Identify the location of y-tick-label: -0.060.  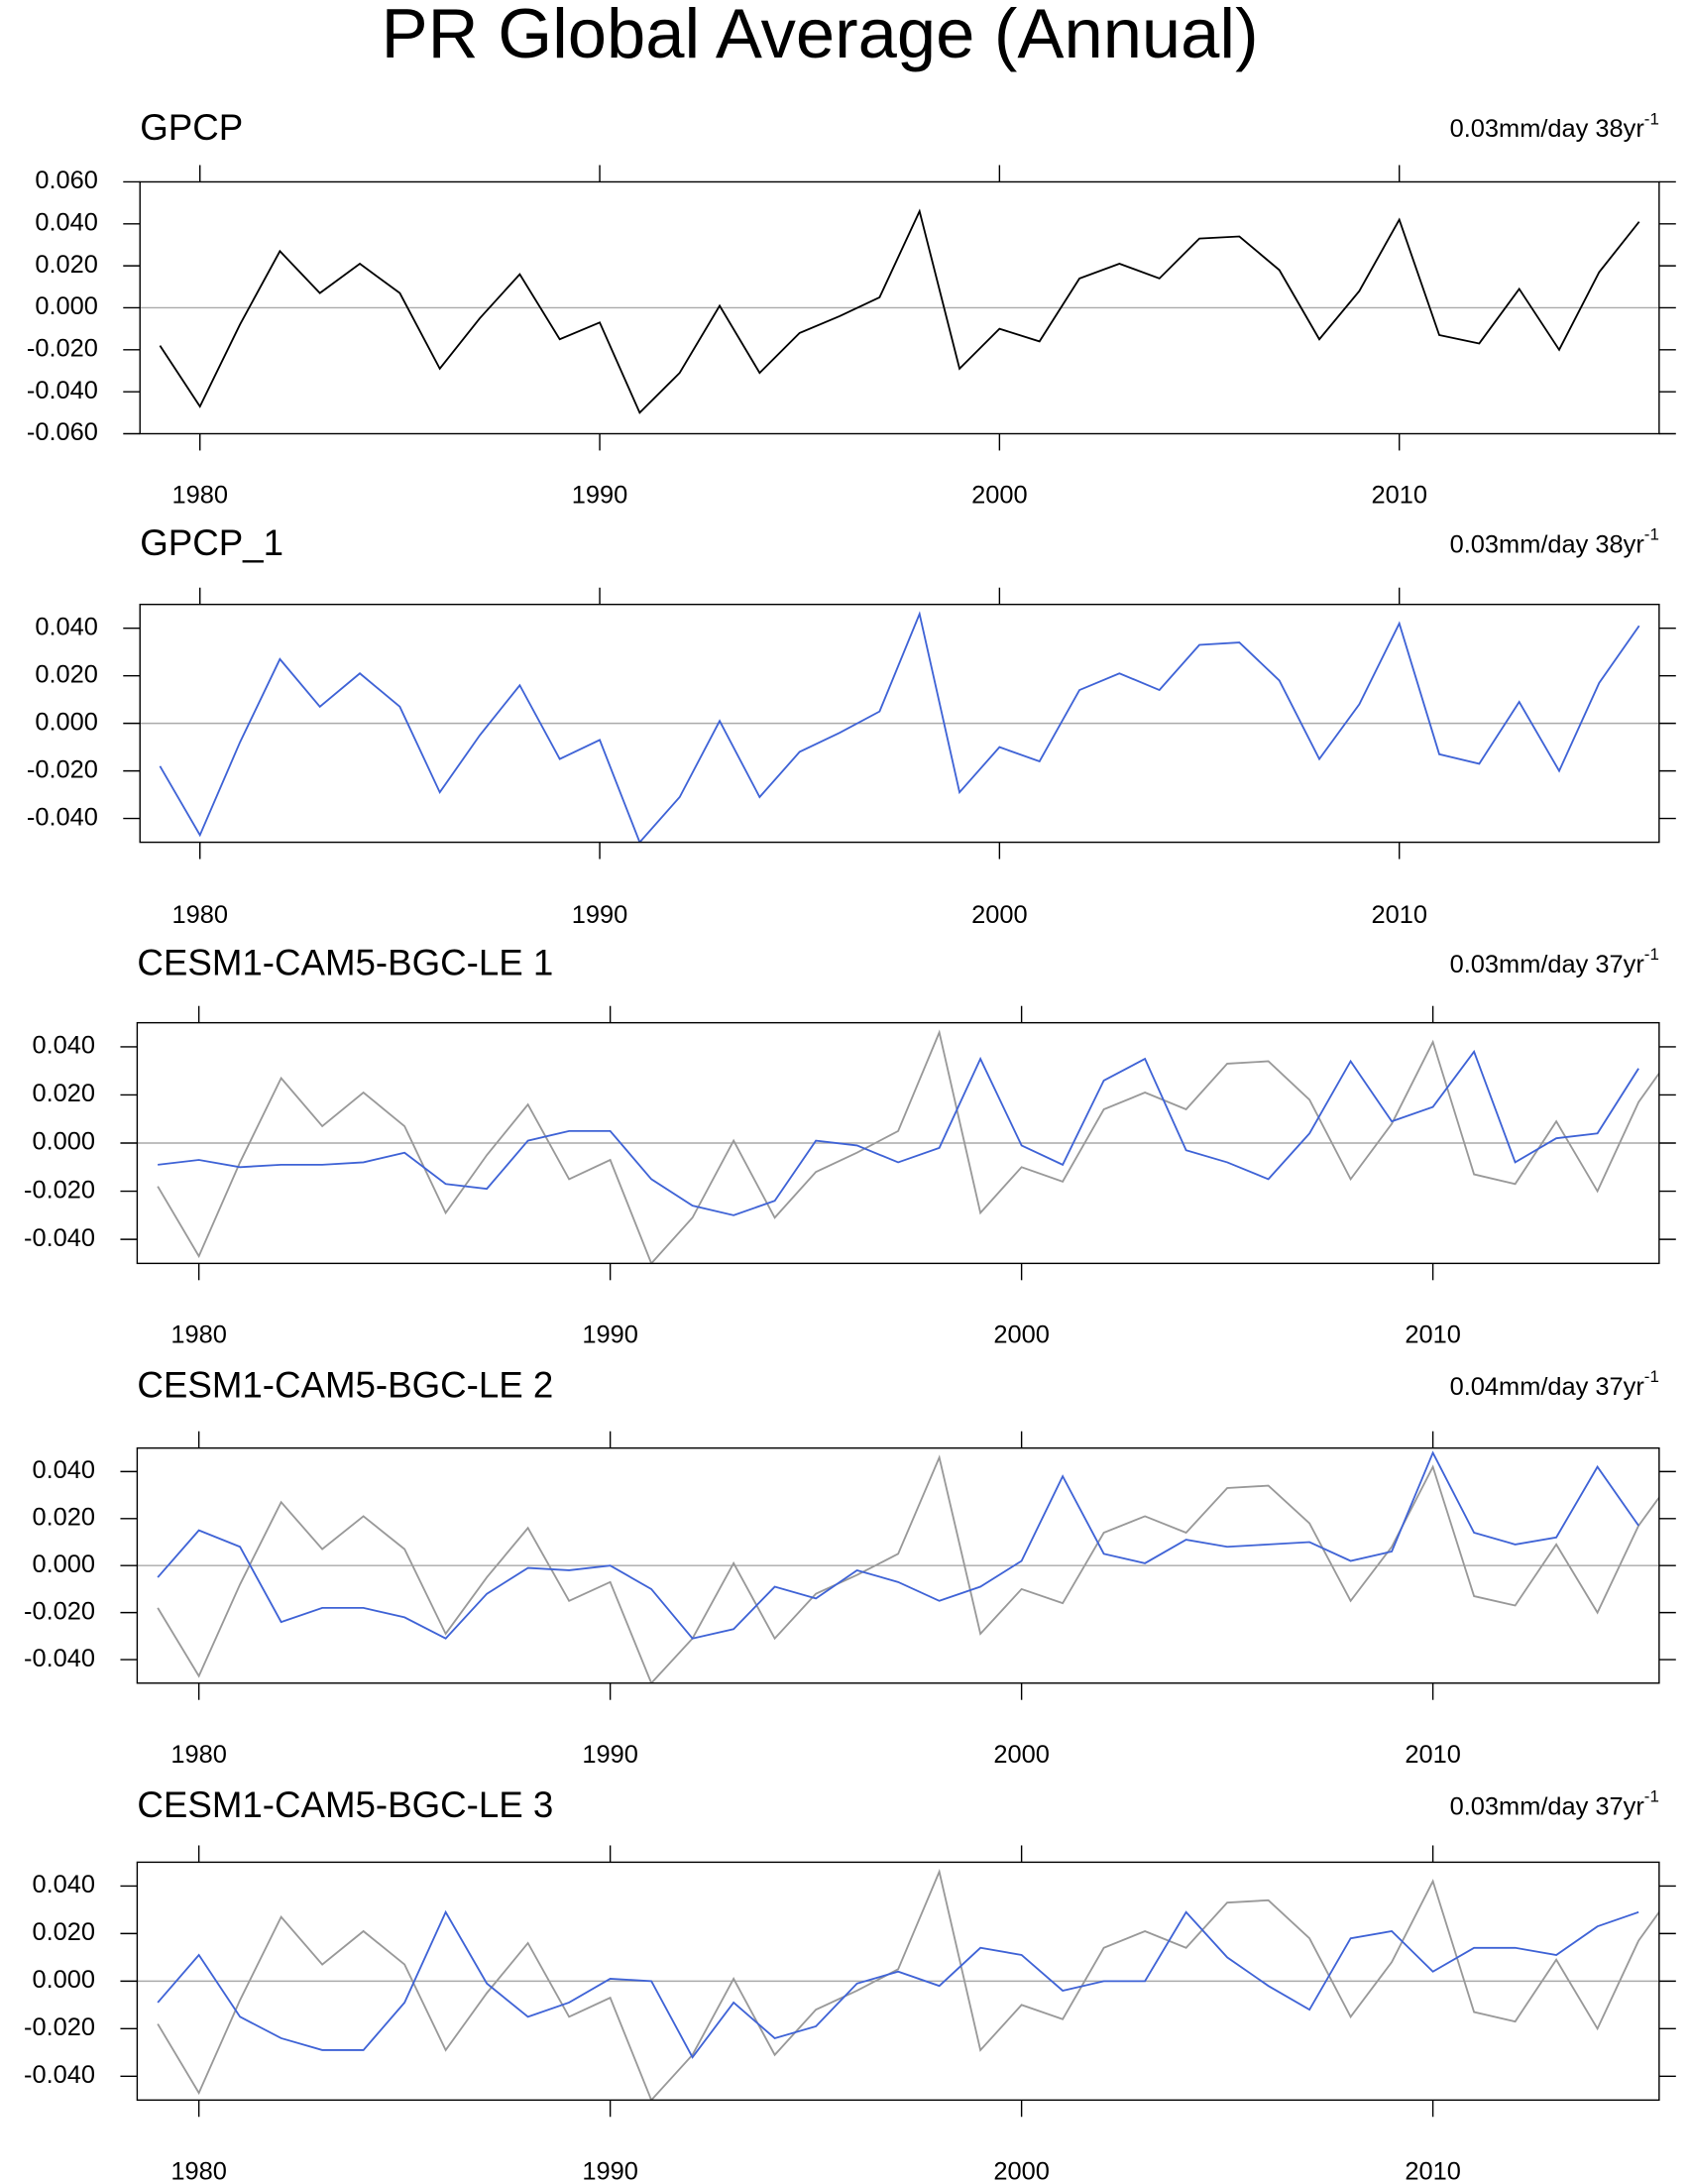
(62, 432).